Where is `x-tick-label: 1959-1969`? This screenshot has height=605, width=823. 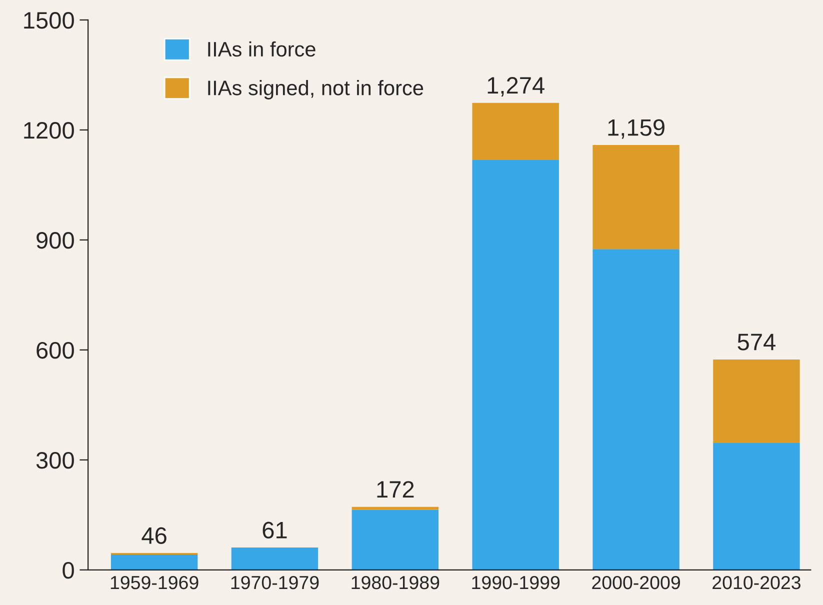 x-tick-label: 1959-1969 is located at coordinates (154, 583).